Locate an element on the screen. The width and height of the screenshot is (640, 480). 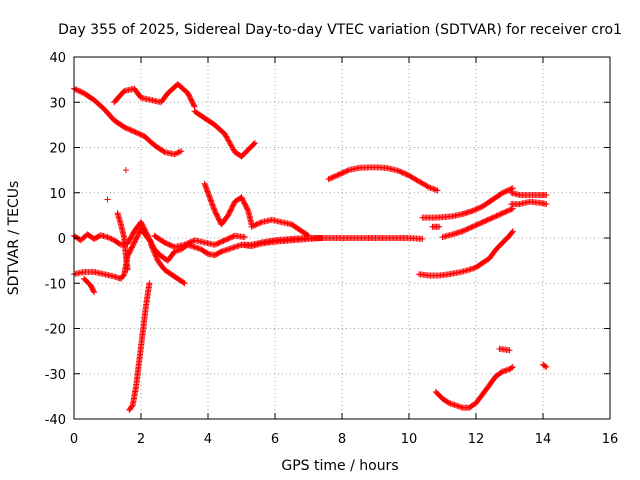
y-axis-label: SDTVAR / TECUs is located at coordinates (14, 238).